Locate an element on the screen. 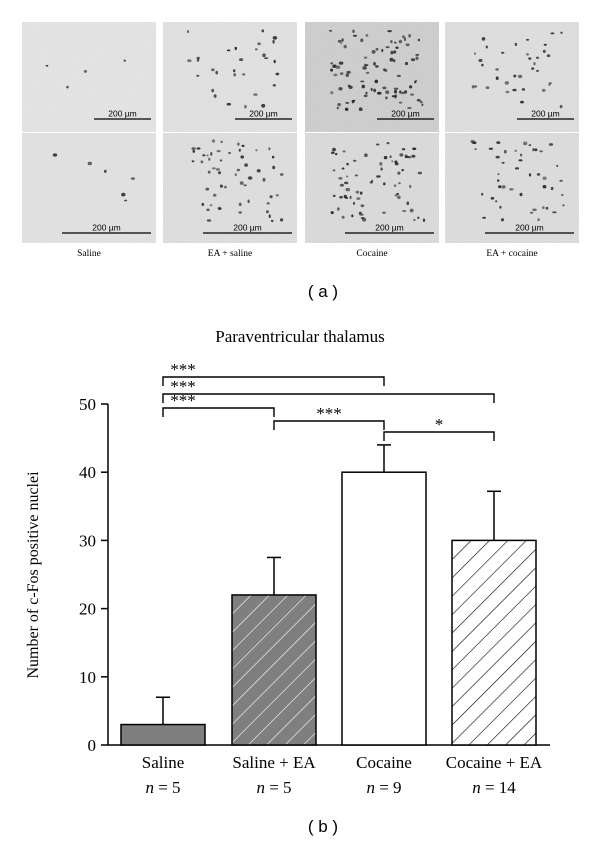  x-category-label: Cocaine + EA is located at coordinates (494, 762).